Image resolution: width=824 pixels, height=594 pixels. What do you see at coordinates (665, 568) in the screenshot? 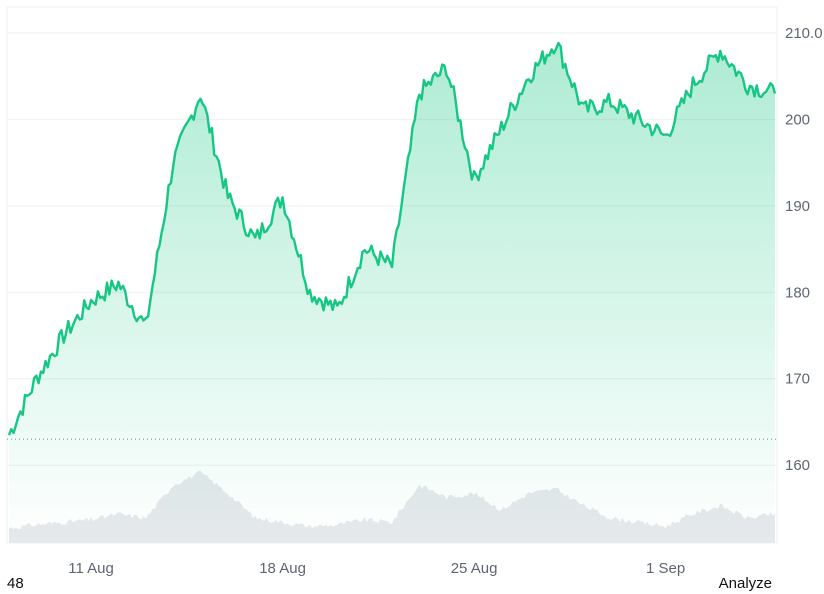
I see `x-tick-label: 1 Sep` at bounding box center [665, 568].